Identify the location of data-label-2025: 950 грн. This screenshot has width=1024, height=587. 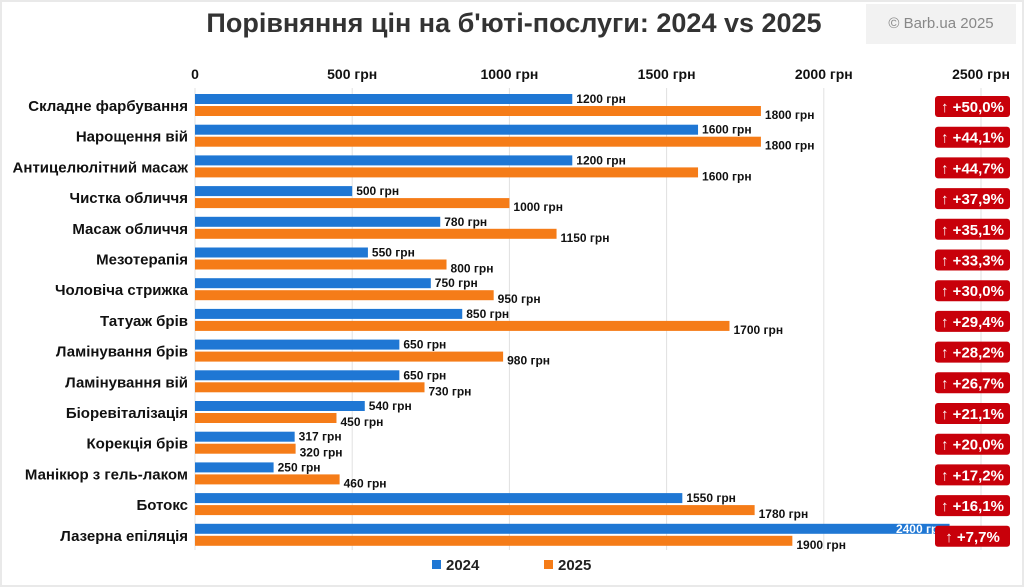
(519, 299).